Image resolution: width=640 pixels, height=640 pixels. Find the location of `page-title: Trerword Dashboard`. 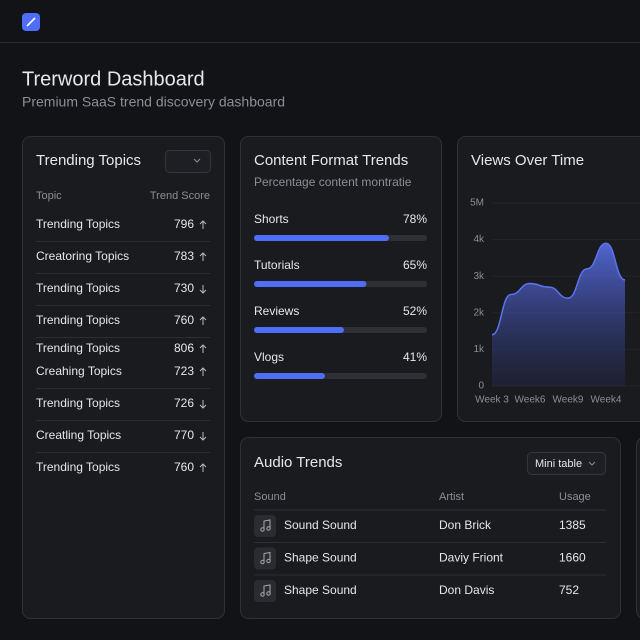

page-title: Trerword Dashboard is located at coordinates (113, 79).